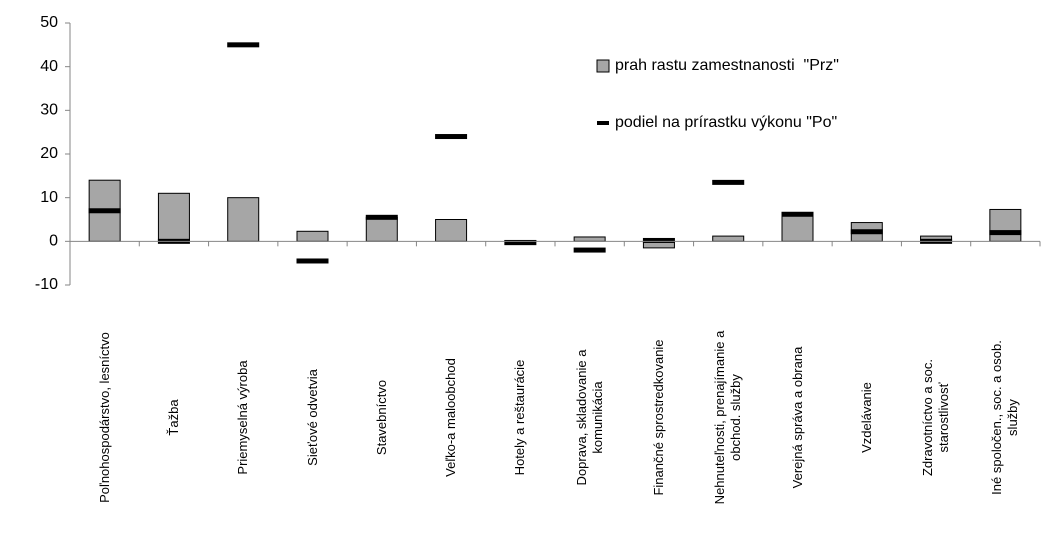  Describe the element at coordinates (49, 22) in the screenshot. I see `y-tick-label: 50` at that location.